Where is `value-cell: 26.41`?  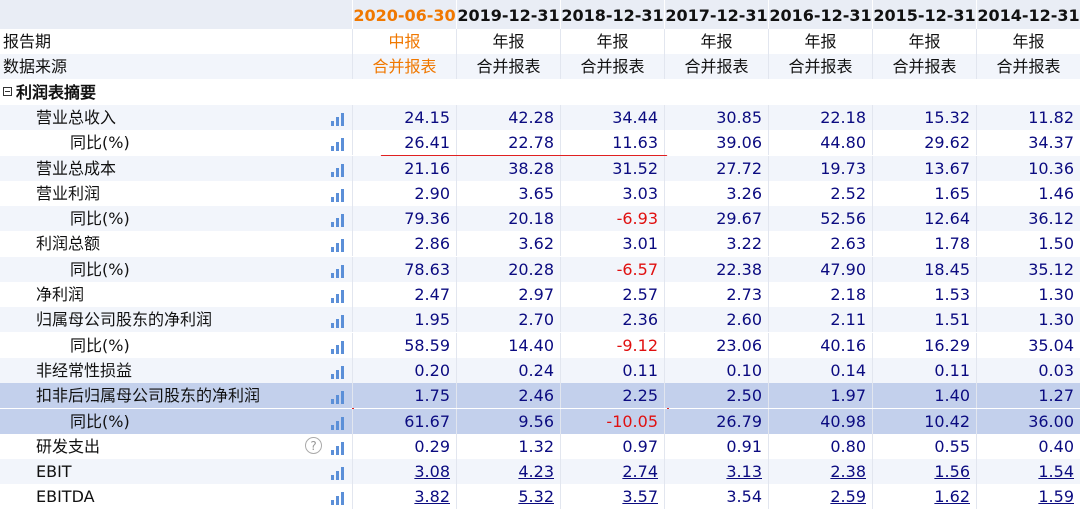 value-cell: 26.41 is located at coordinates (404, 143).